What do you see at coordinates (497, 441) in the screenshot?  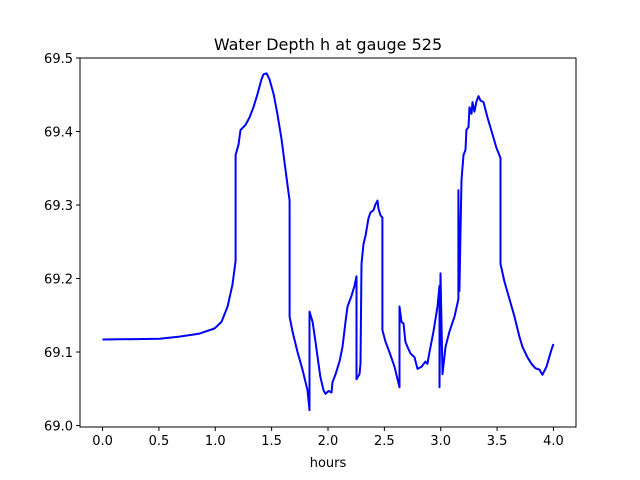 I see `x-tick-label: 3.5` at bounding box center [497, 441].